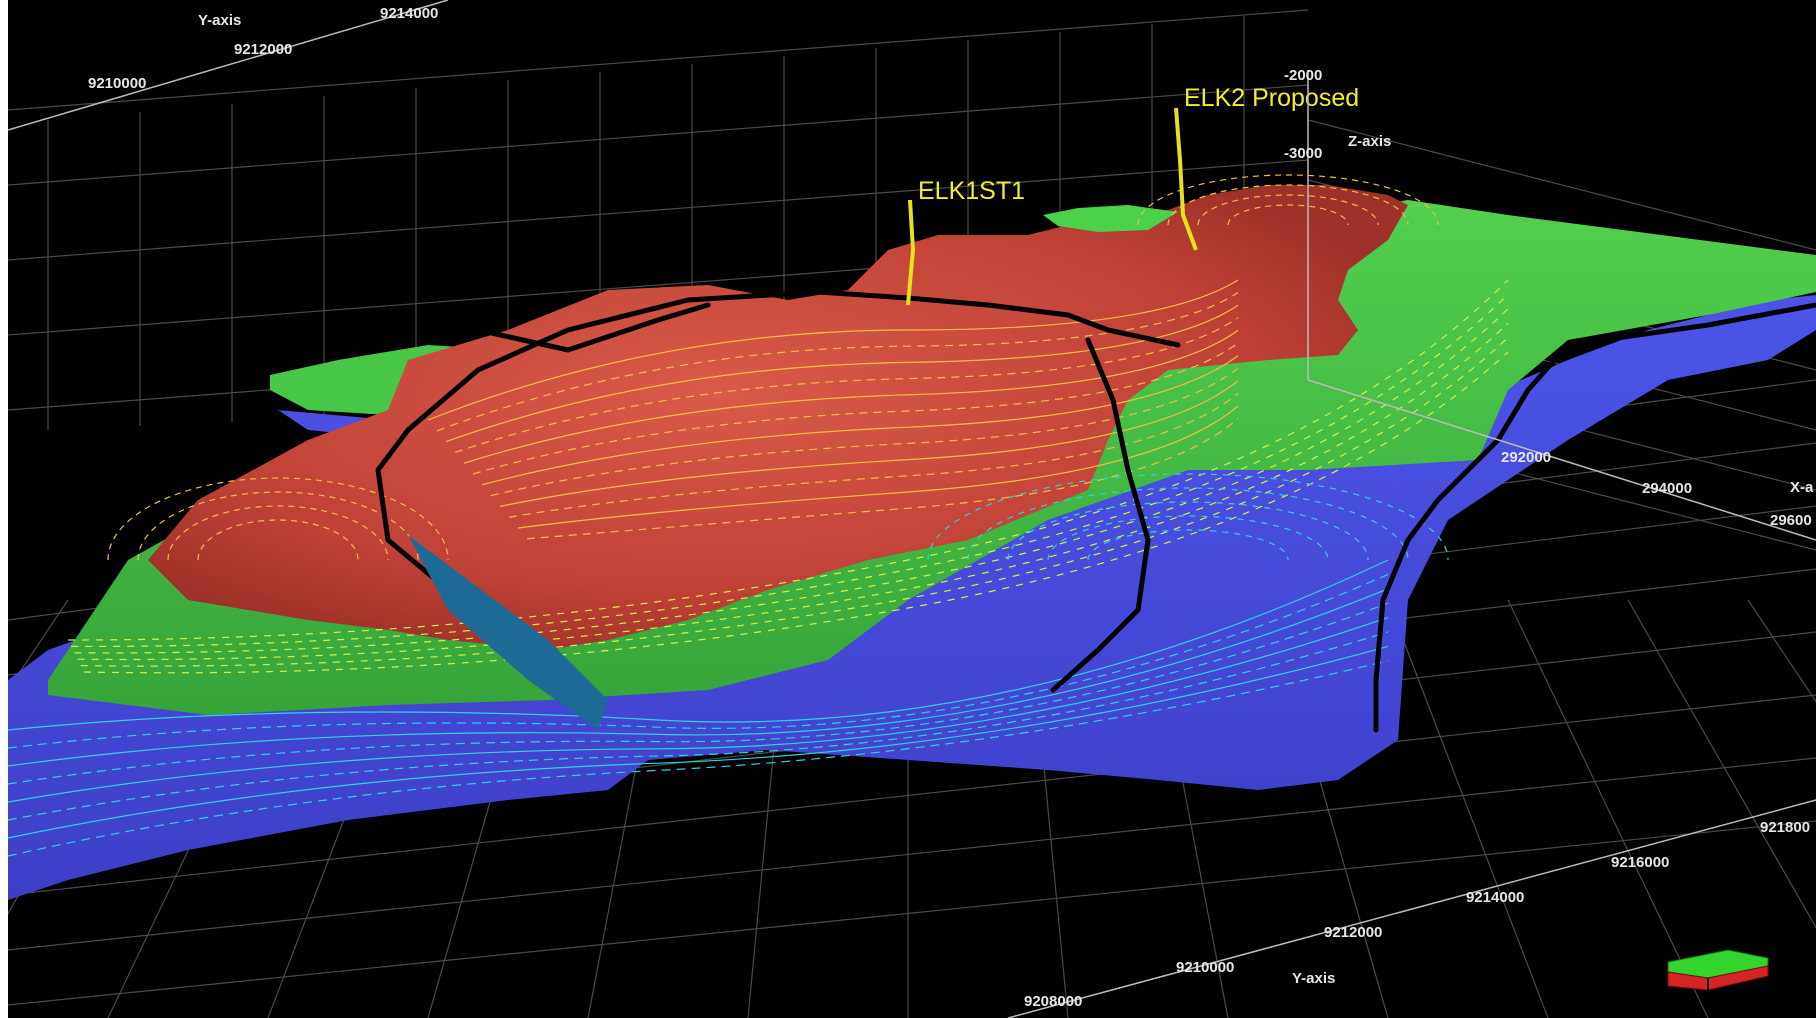 This screenshot has height=1018, width=1816. I want to click on fault-plane, so click(508, 632).